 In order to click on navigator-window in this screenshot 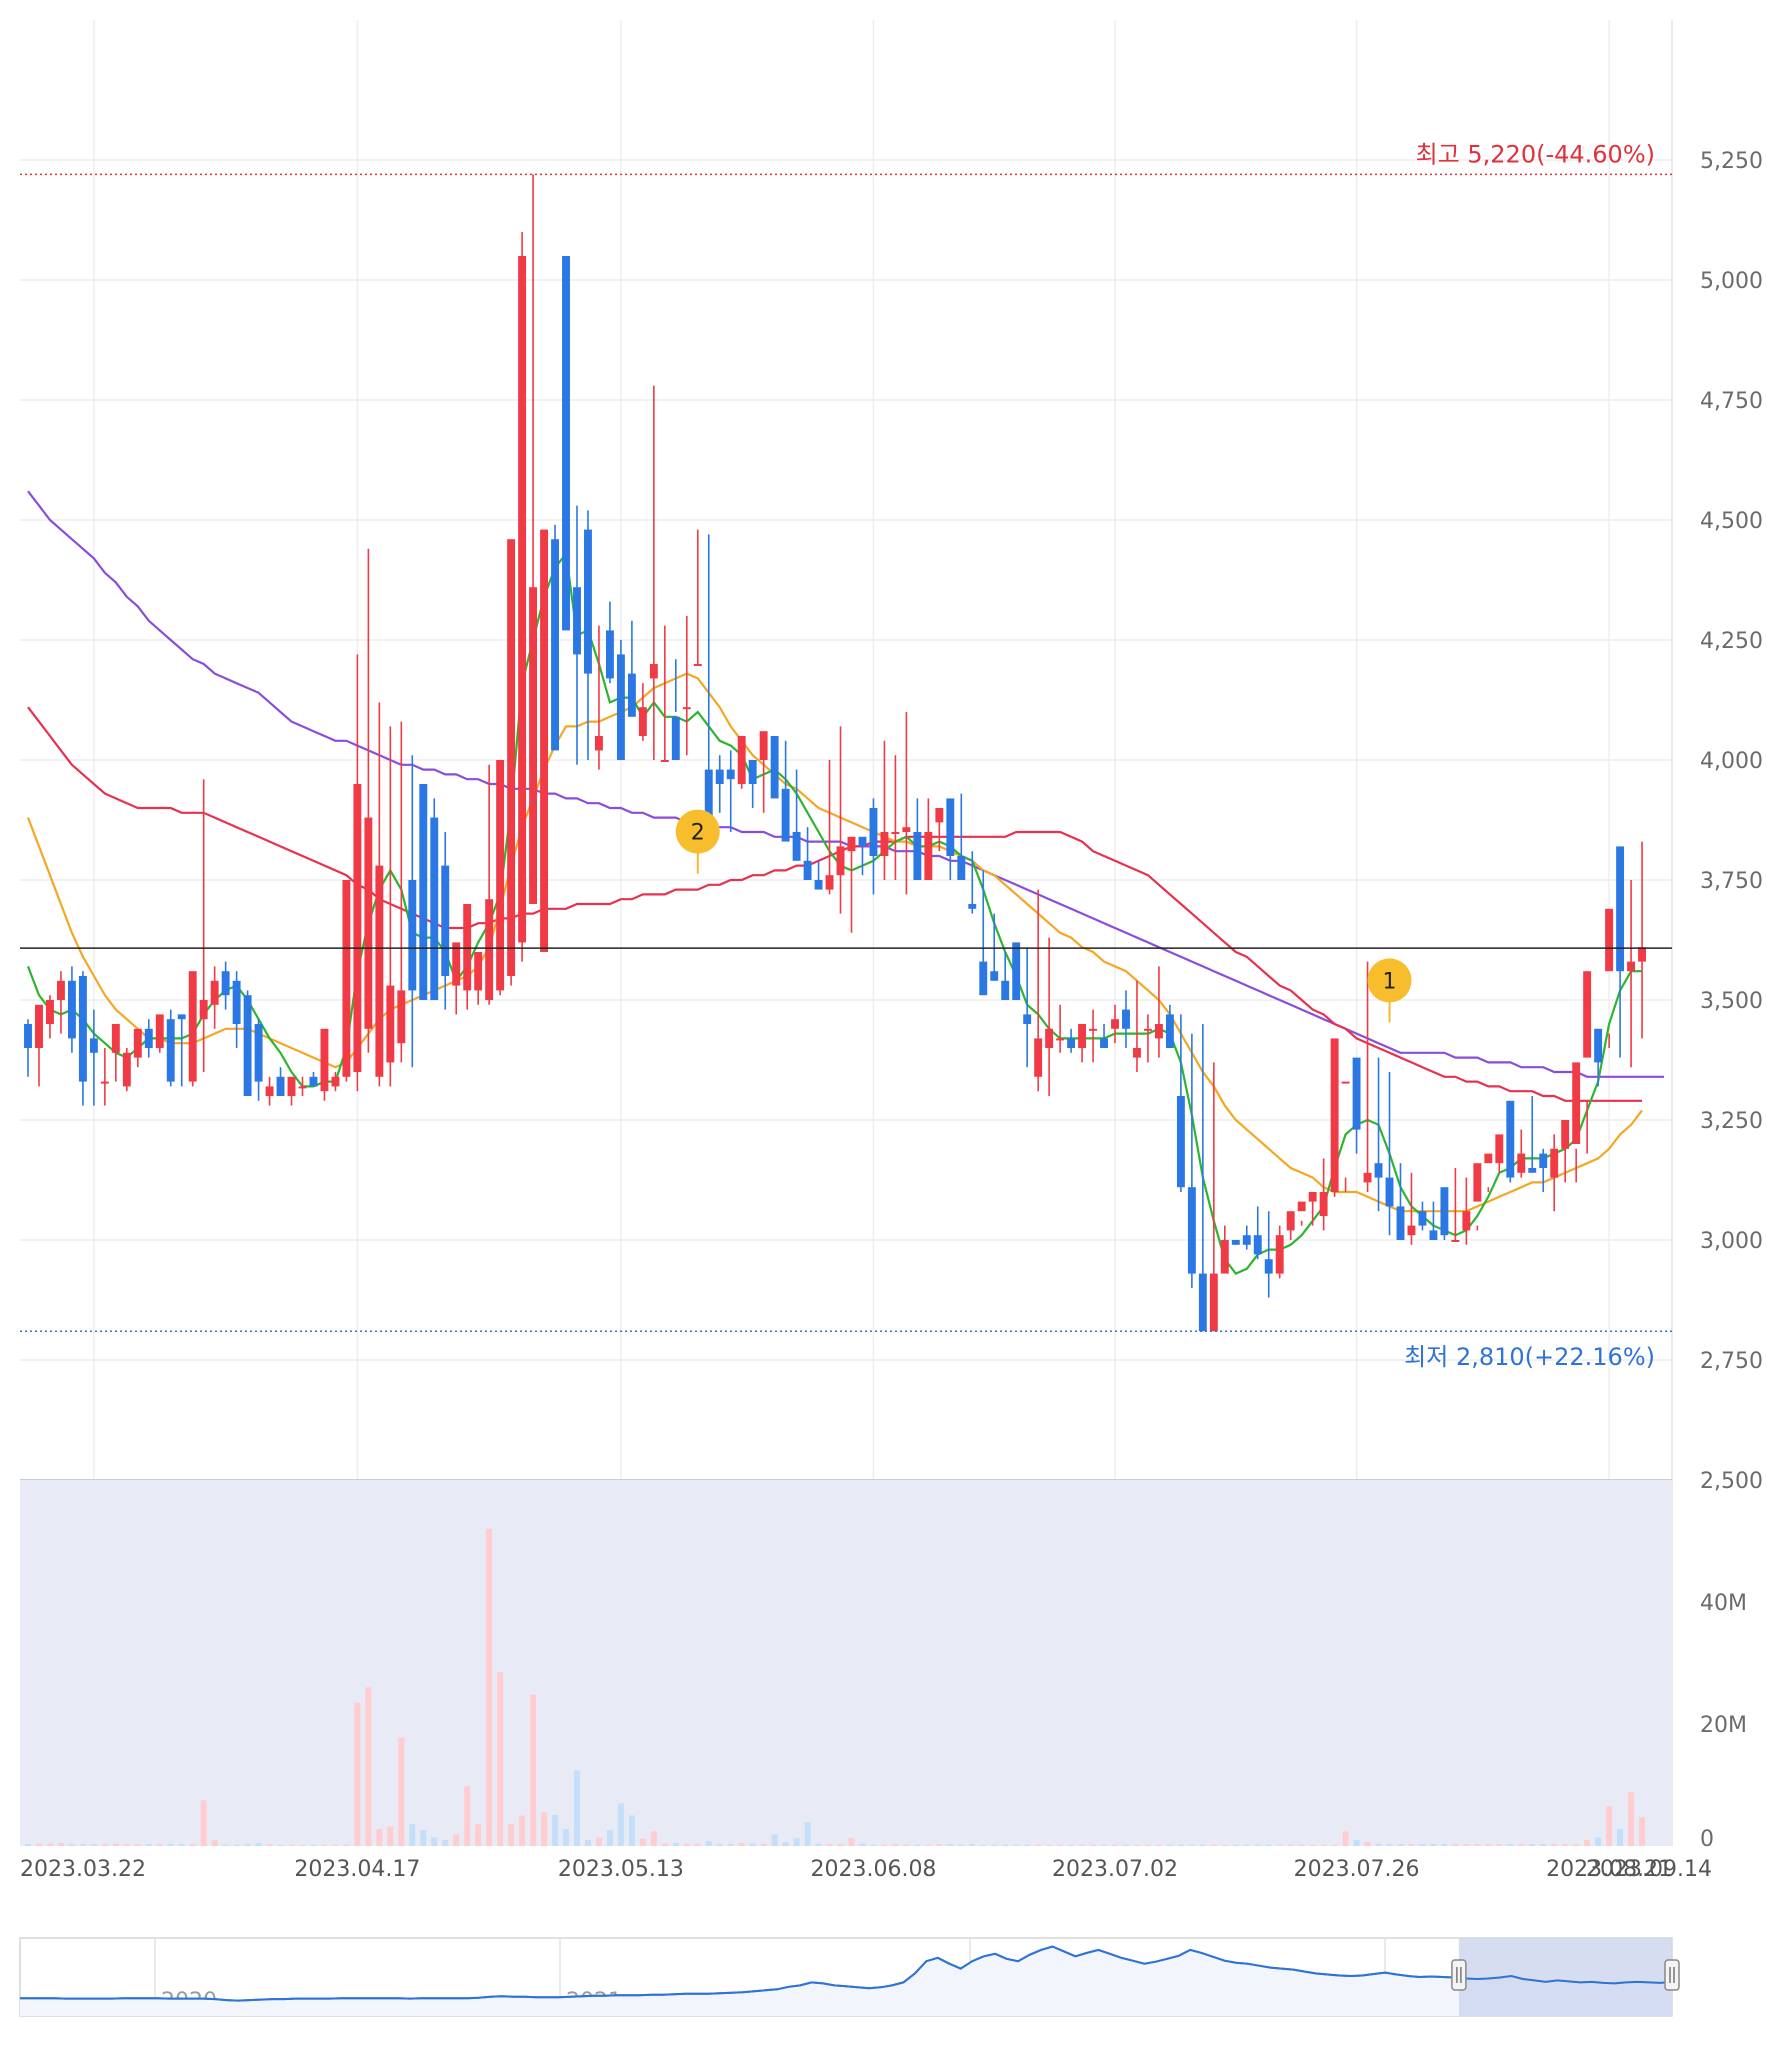, I will do `click(1565, 1977)`.